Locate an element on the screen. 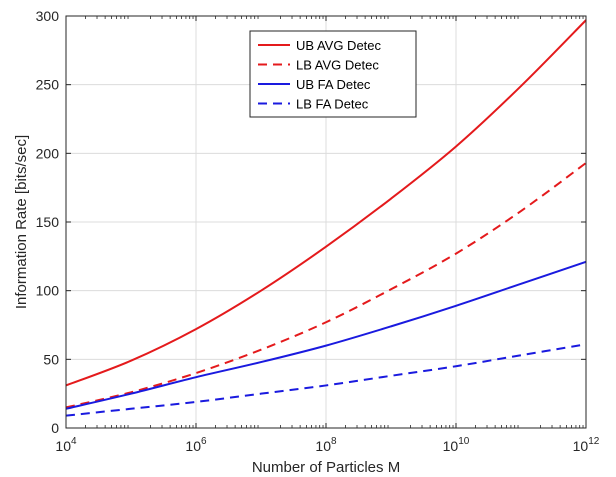 Image resolution: width=616 pixels, height=477 pixels. y-axis-title: Information Rate [bits/sec] is located at coordinates (21, 222).